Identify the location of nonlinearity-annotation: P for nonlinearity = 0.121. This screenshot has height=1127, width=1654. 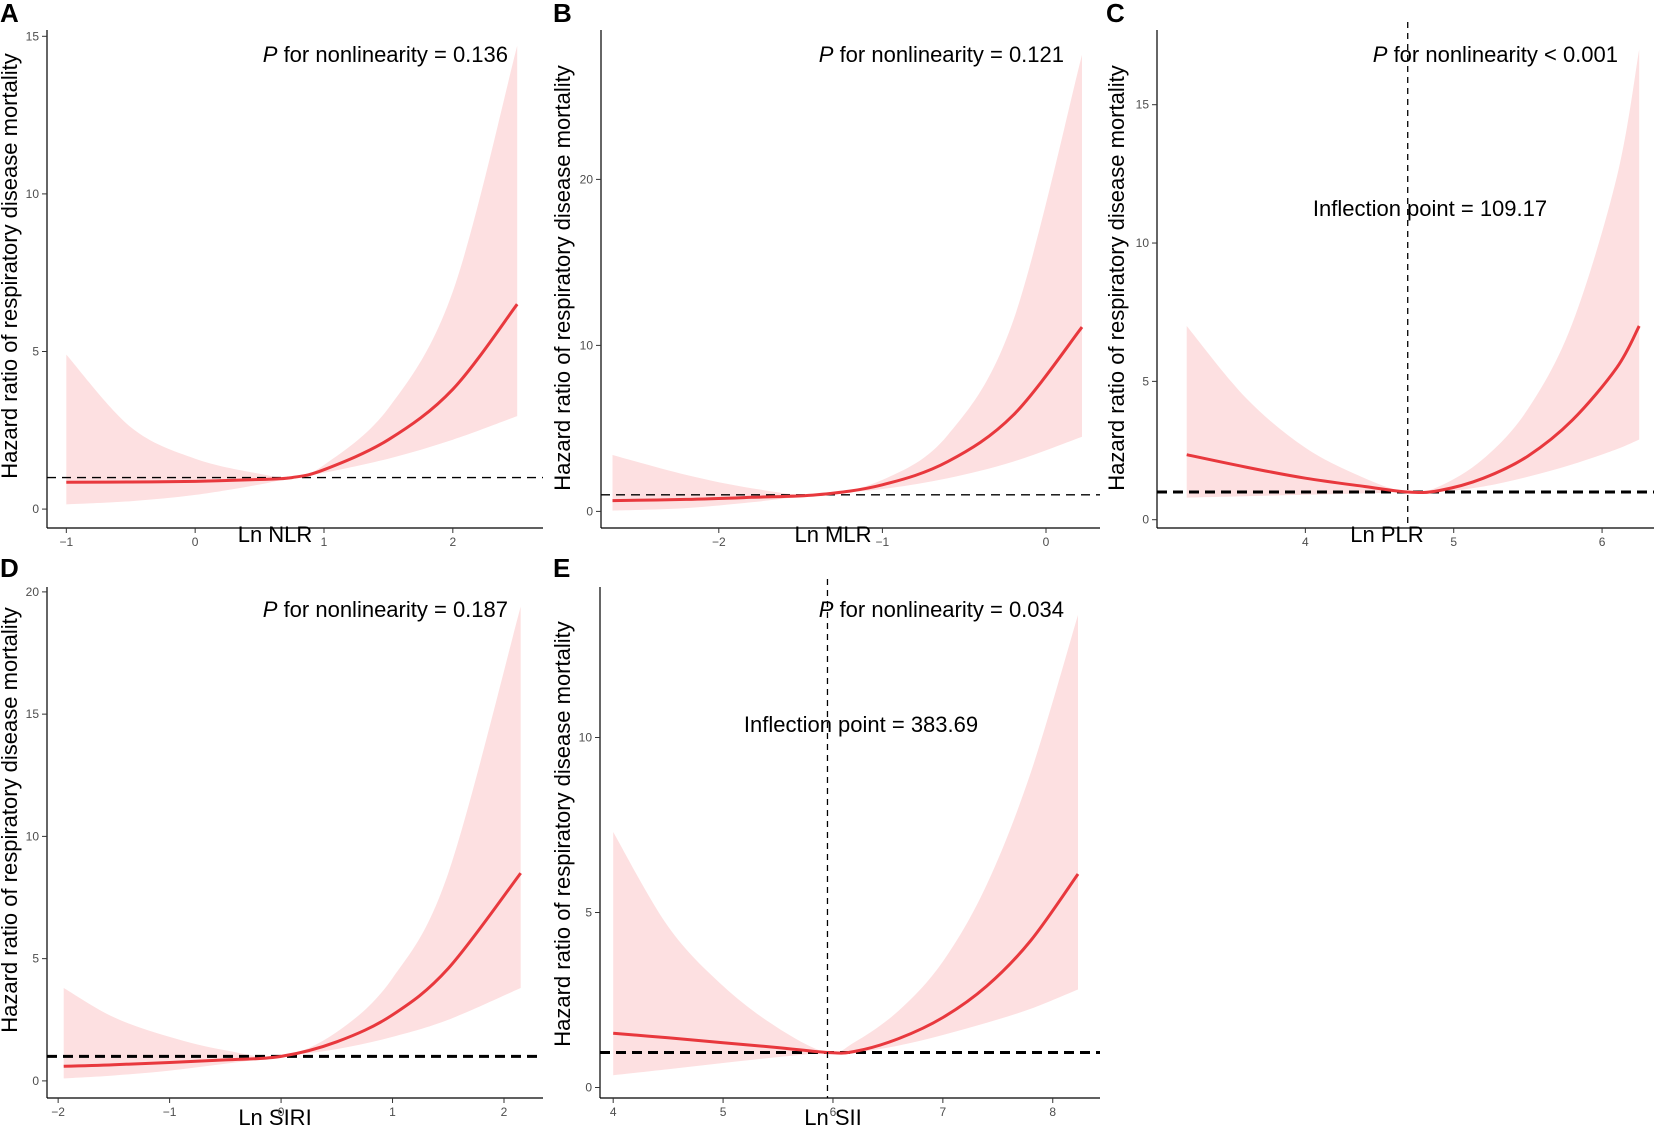
(941, 54).